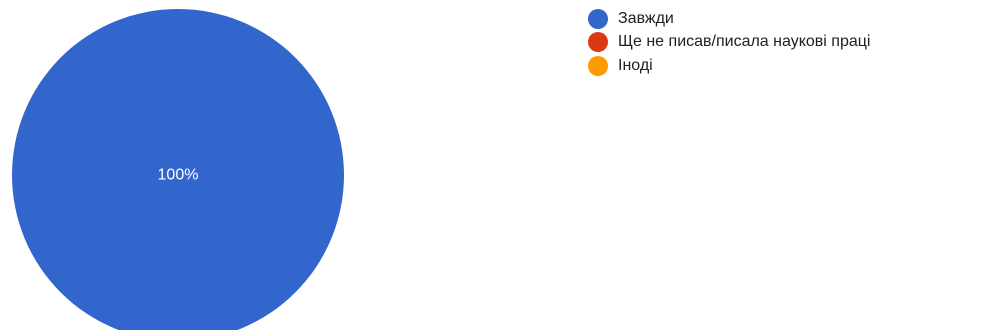 This screenshot has width=984, height=330. I want to click on pie-slice-1-label: 100%, so click(178, 175).